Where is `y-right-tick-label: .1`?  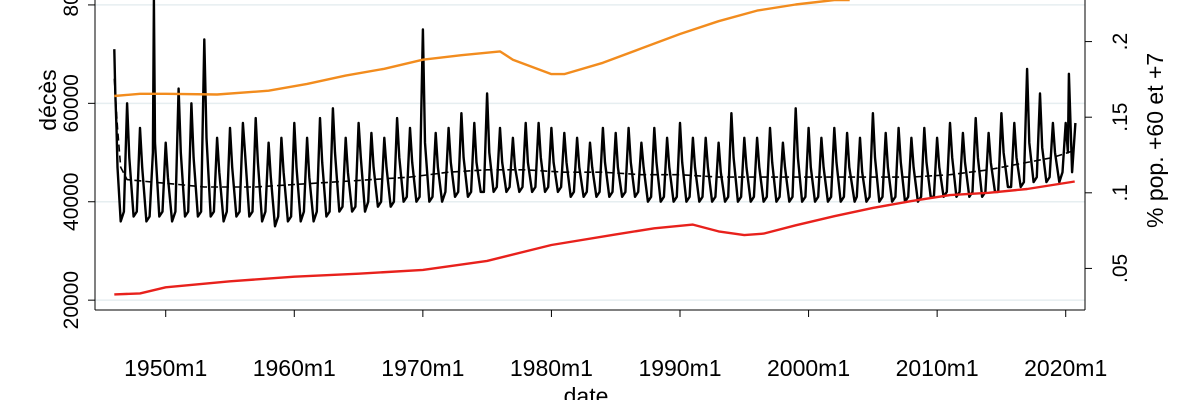 y-right-tick-label: .1 is located at coordinates (1120, 193).